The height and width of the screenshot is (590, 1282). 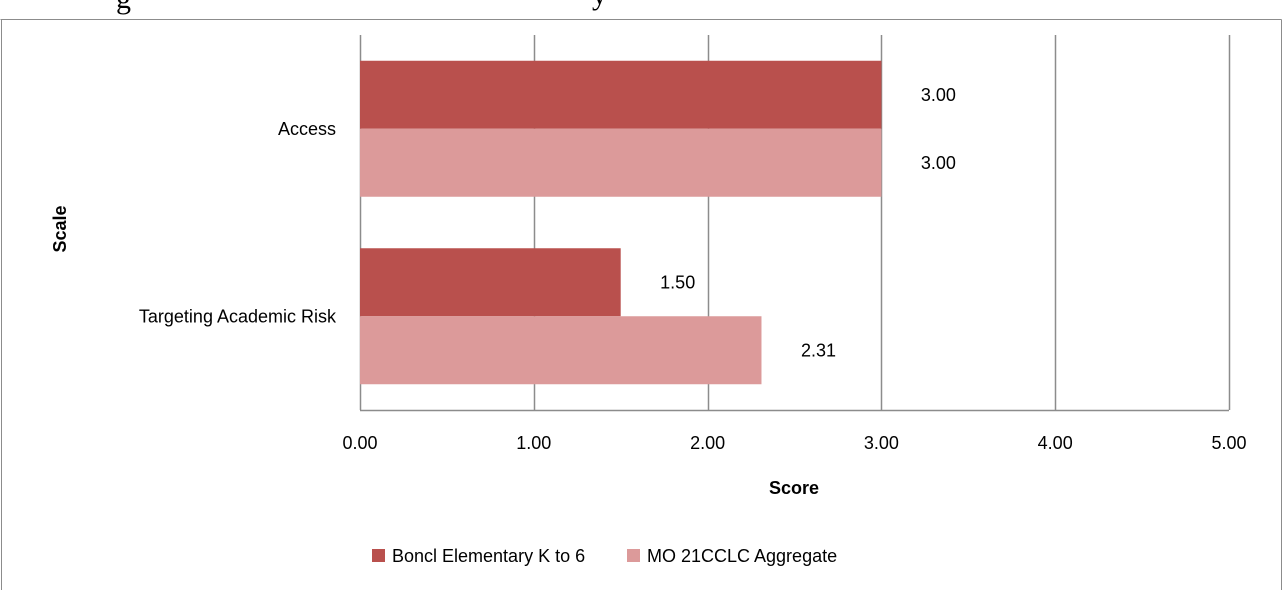 What do you see at coordinates (794, 443) in the screenshot?
I see `x-tick-labels: 0.00 1.00 2.00 3.00 4.00 5.00` at bounding box center [794, 443].